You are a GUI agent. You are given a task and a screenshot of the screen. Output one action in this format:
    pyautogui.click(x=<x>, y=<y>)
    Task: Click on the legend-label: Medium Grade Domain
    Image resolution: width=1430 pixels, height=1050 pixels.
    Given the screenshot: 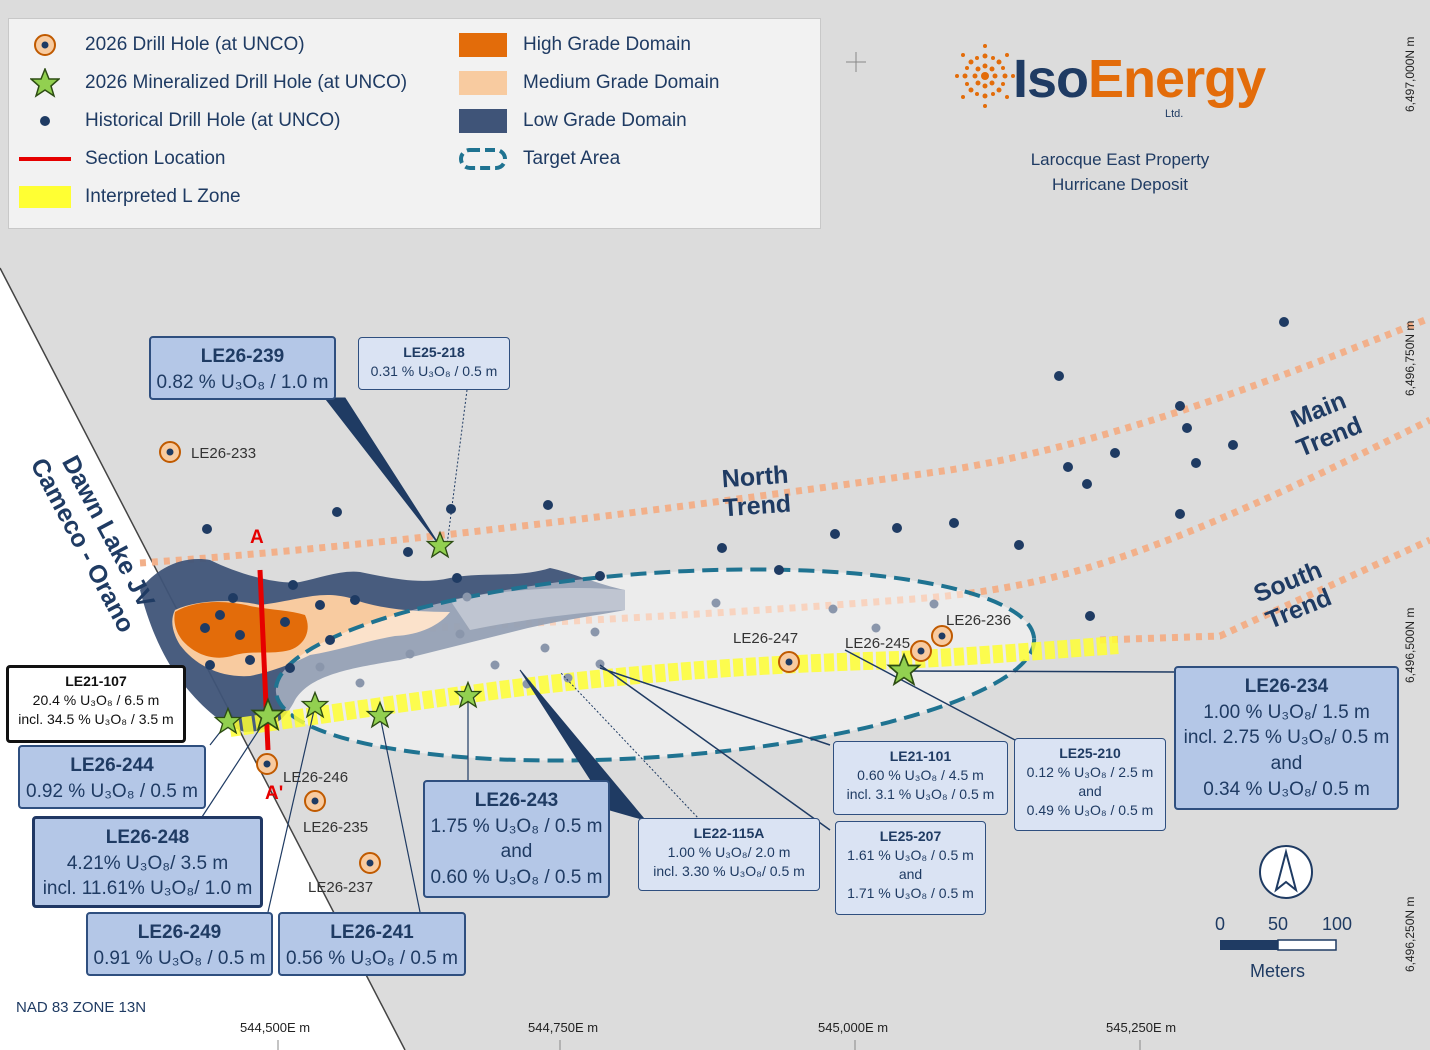 What is the action you would take?
    pyautogui.click(x=621, y=82)
    